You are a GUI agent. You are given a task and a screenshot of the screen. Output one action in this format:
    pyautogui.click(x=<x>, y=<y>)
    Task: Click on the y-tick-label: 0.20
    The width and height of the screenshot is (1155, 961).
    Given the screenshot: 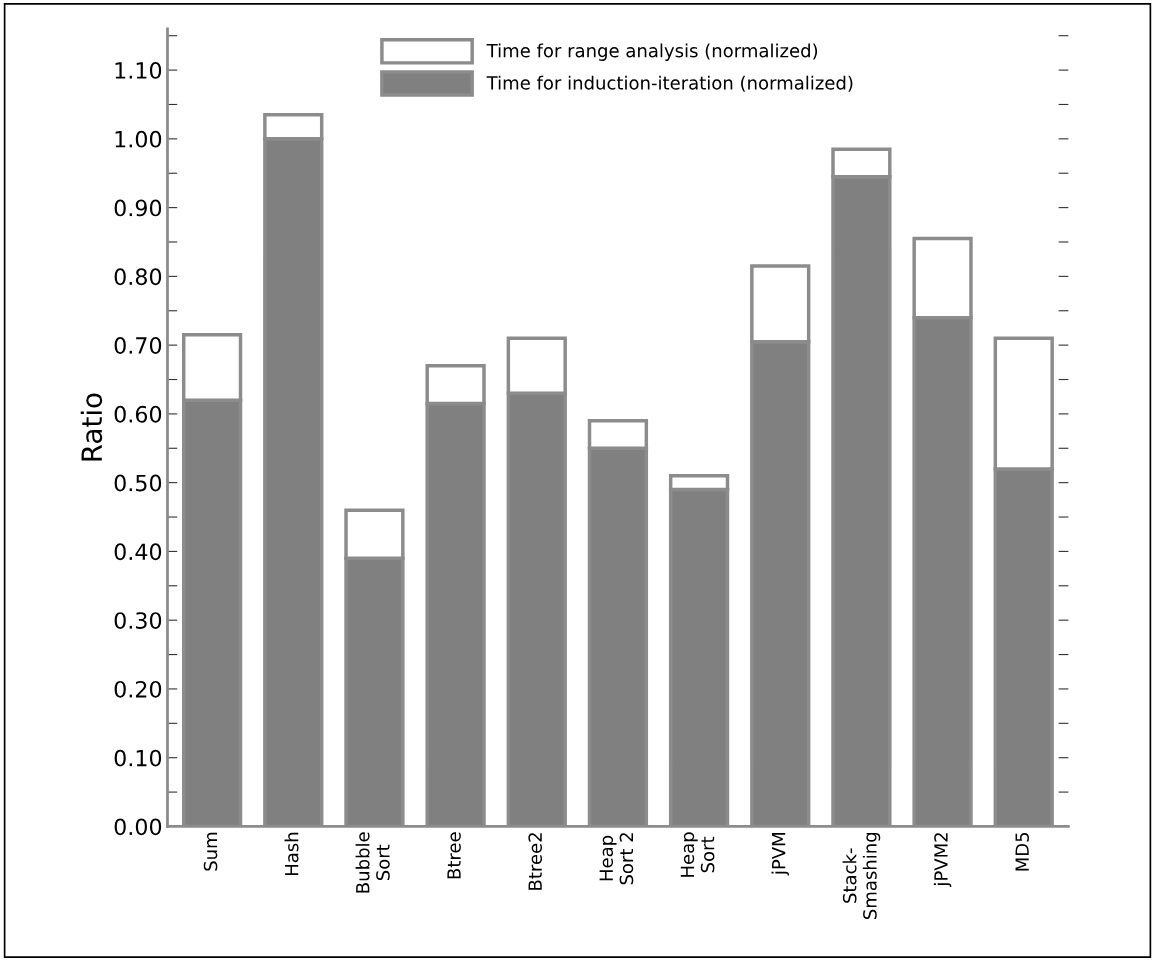 What is the action you would take?
    pyautogui.click(x=138, y=689)
    